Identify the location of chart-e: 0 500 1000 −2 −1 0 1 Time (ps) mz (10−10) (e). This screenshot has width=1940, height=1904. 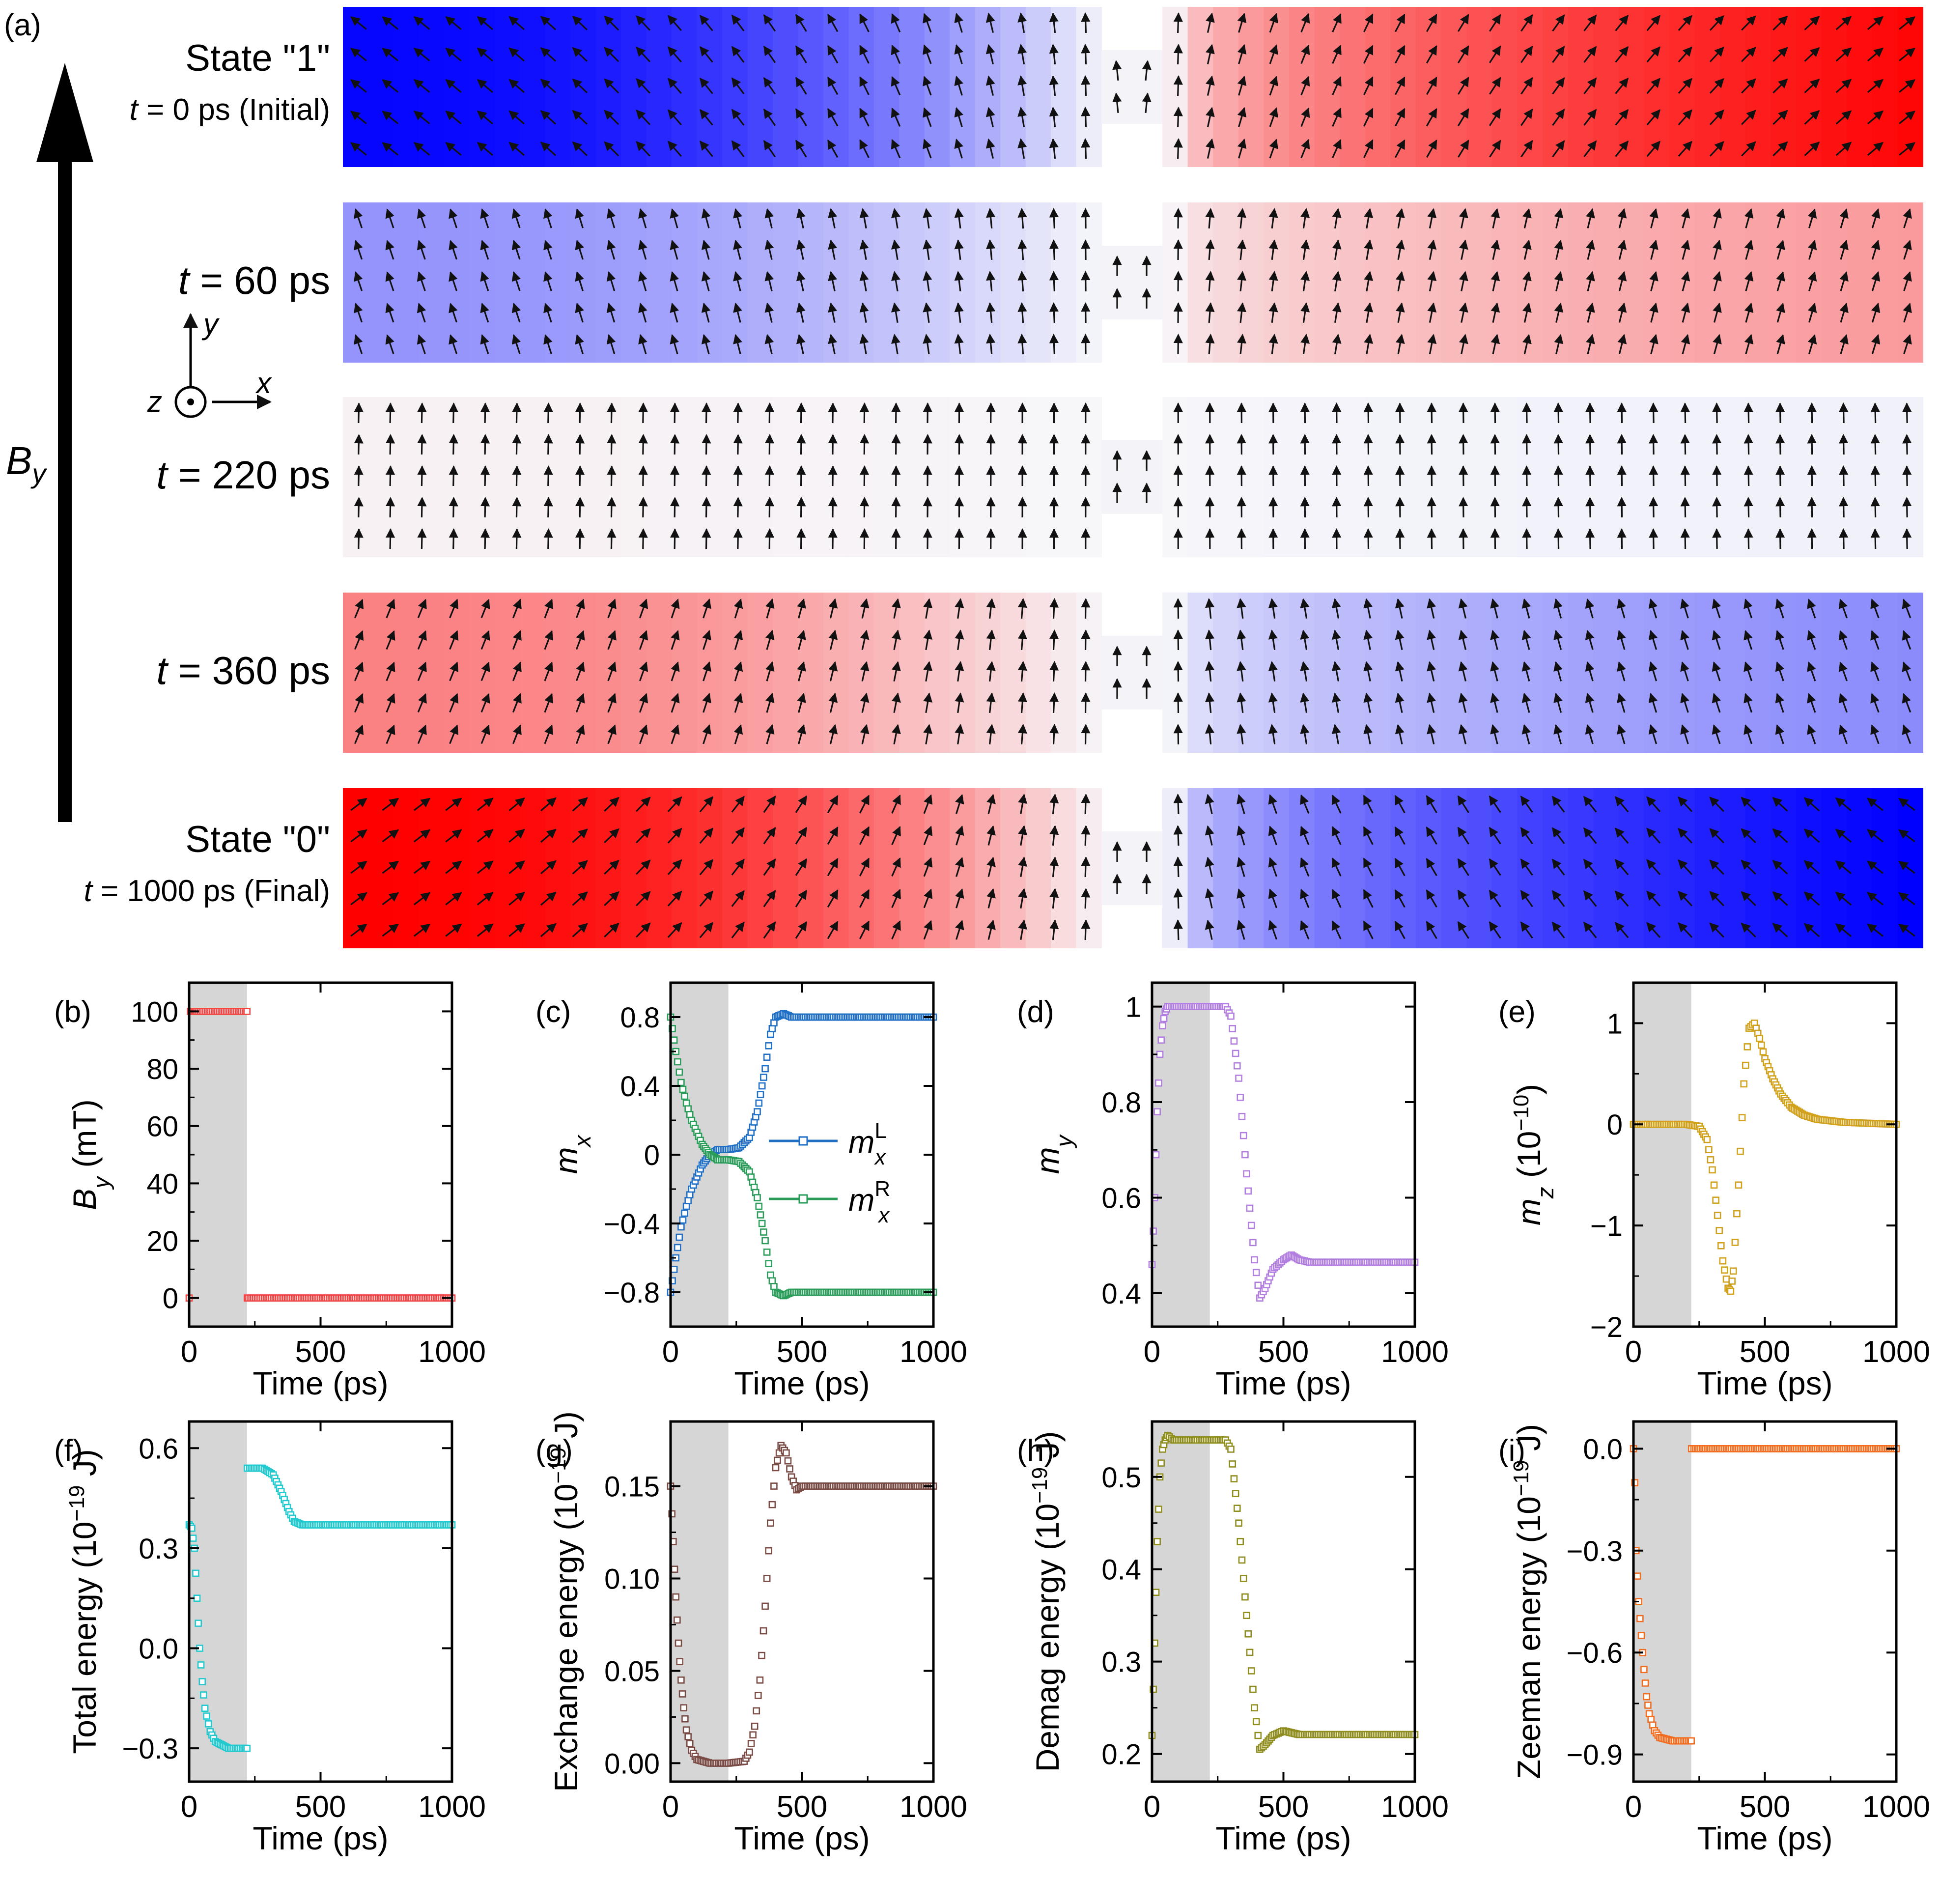
(1714, 1191).